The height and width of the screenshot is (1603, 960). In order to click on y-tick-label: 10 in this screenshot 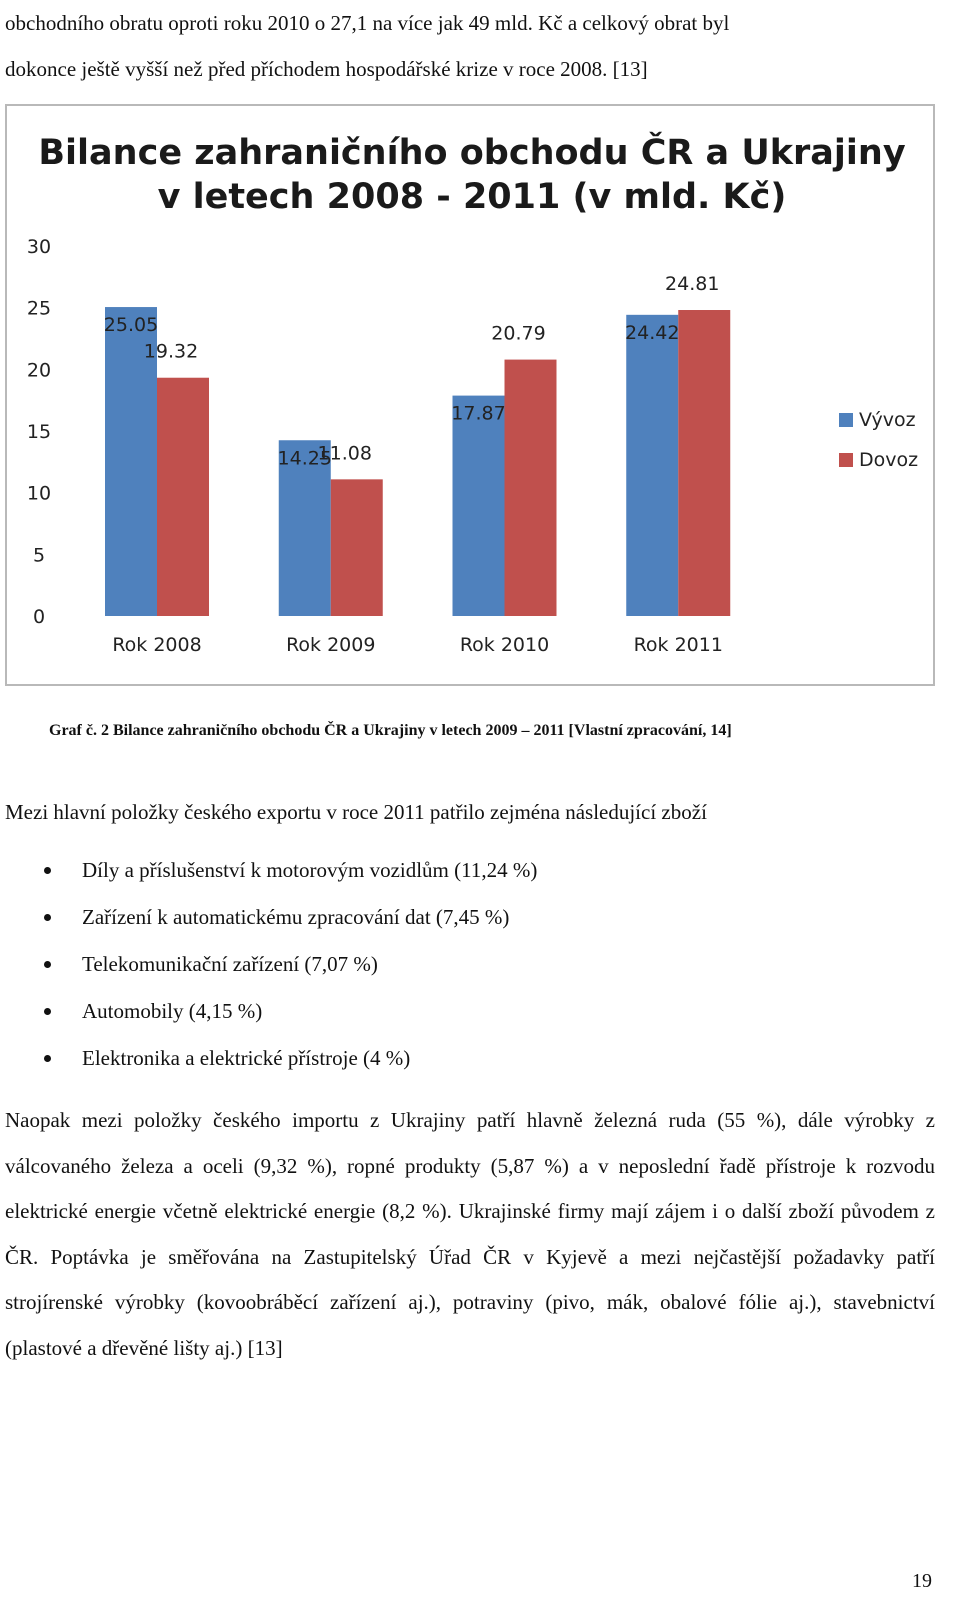, I will do `click(39, 494)`.